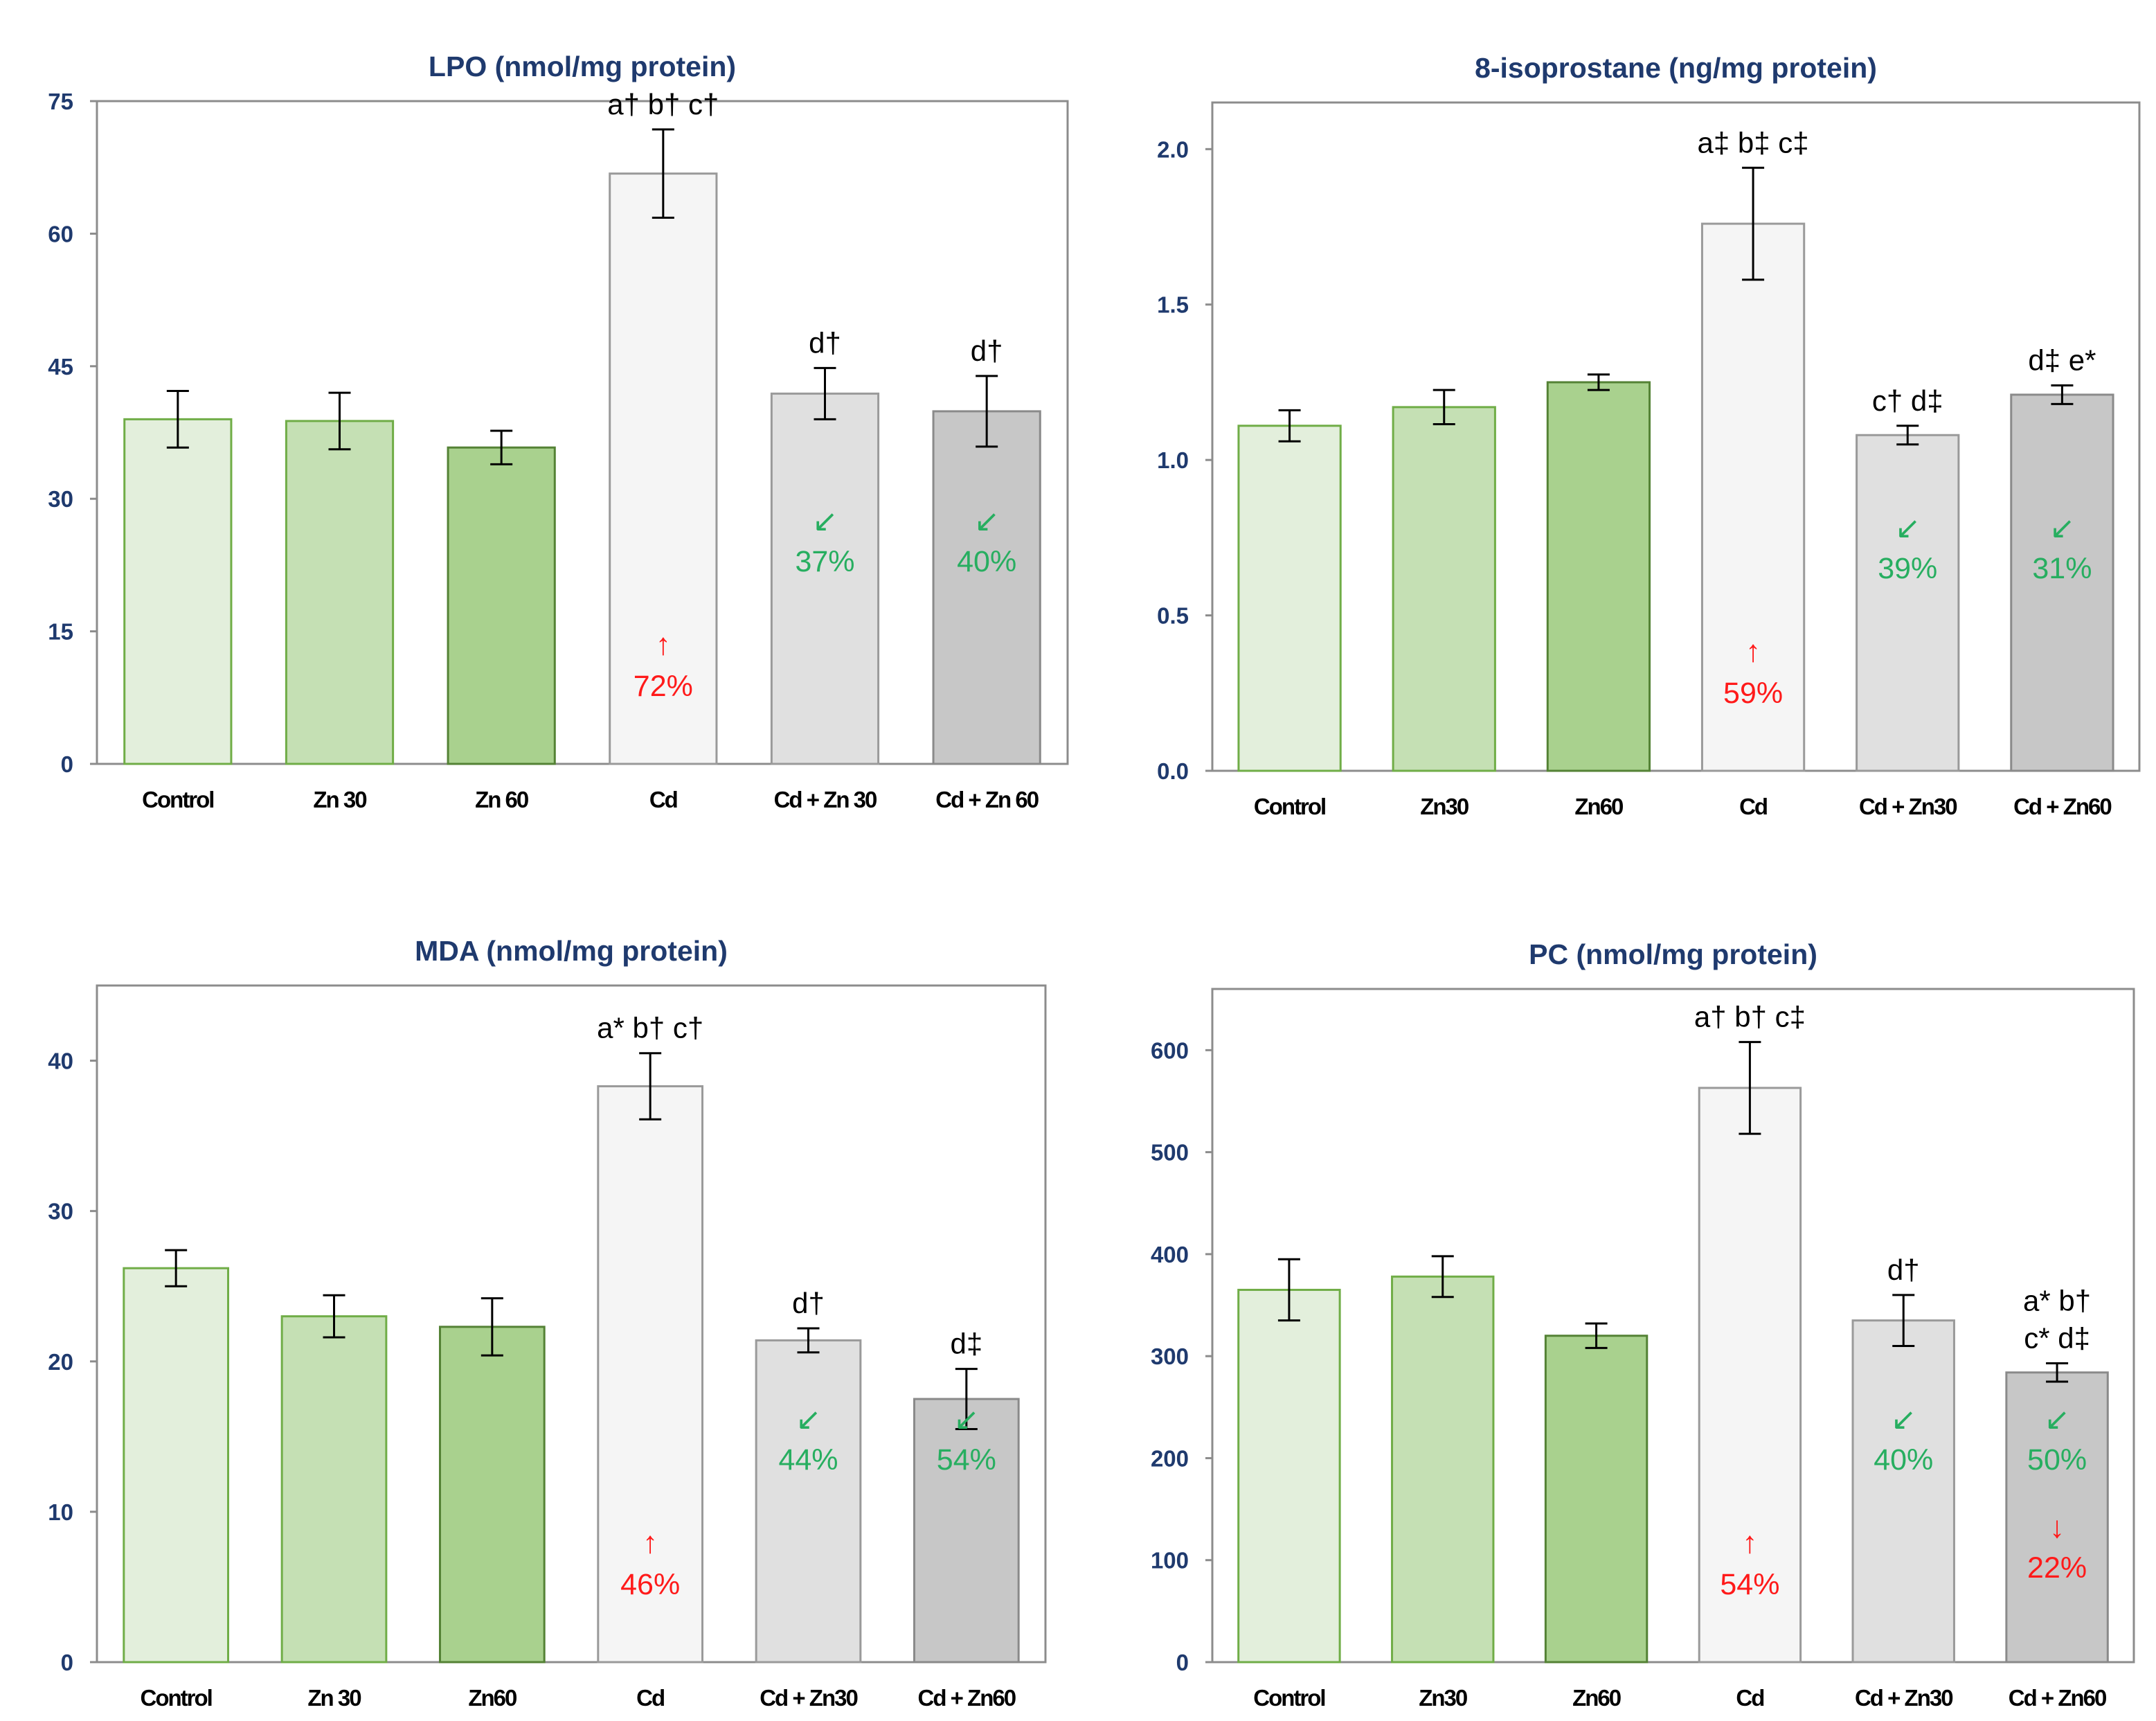 The height and width of the screenshot is (1721, 2156). I want to click on y-tick-label: 0.5, so click(1173, 616).